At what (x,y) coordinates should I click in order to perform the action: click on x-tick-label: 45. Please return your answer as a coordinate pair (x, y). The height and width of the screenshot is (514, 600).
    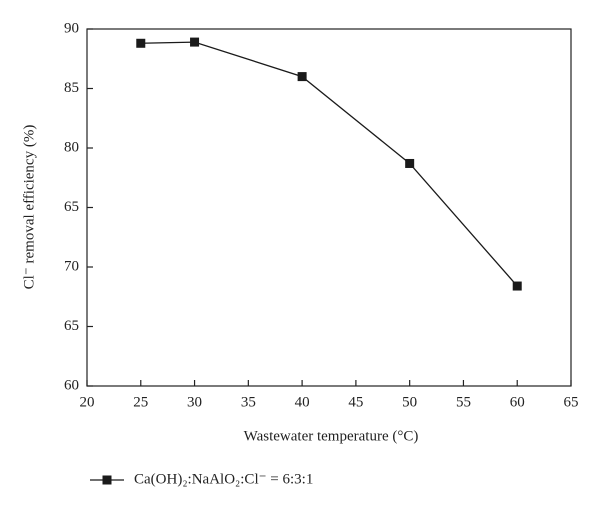
    Looking at the image, I should click on (355, 402).